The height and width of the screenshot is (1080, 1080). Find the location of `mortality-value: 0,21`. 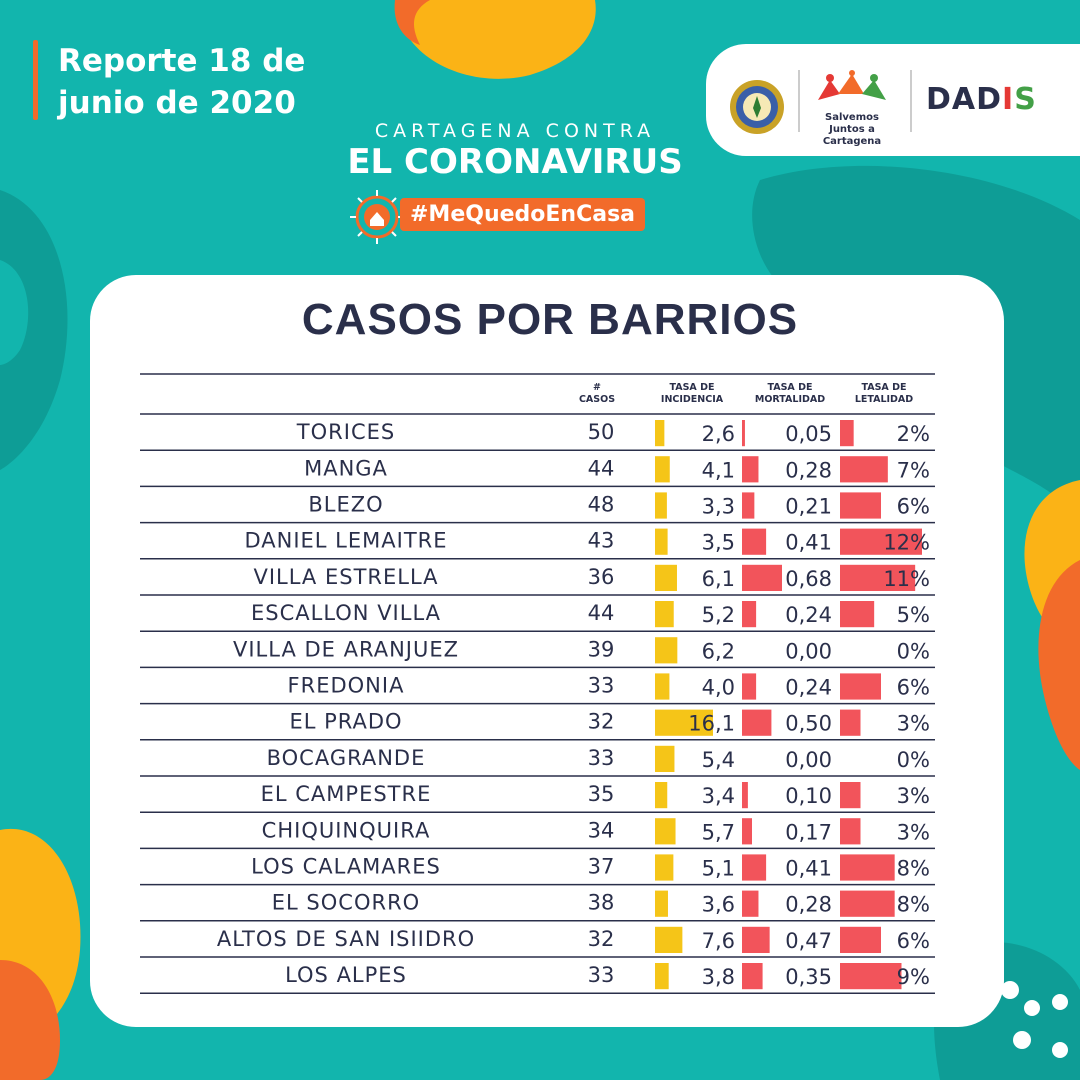

mortality-value: 0,21 is located at coordinates (808, 507).